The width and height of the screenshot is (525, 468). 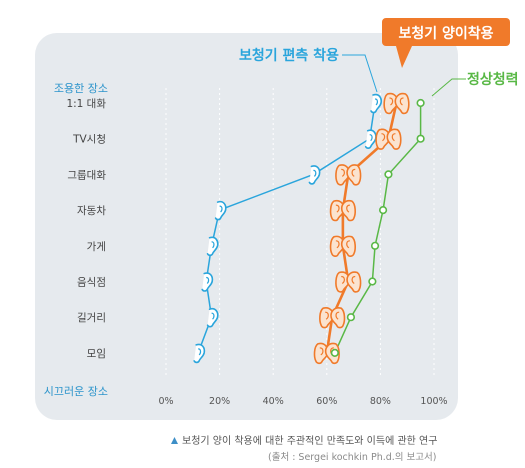 I want to click on legend-normal: 정상청력, so click(x=493, y=79).